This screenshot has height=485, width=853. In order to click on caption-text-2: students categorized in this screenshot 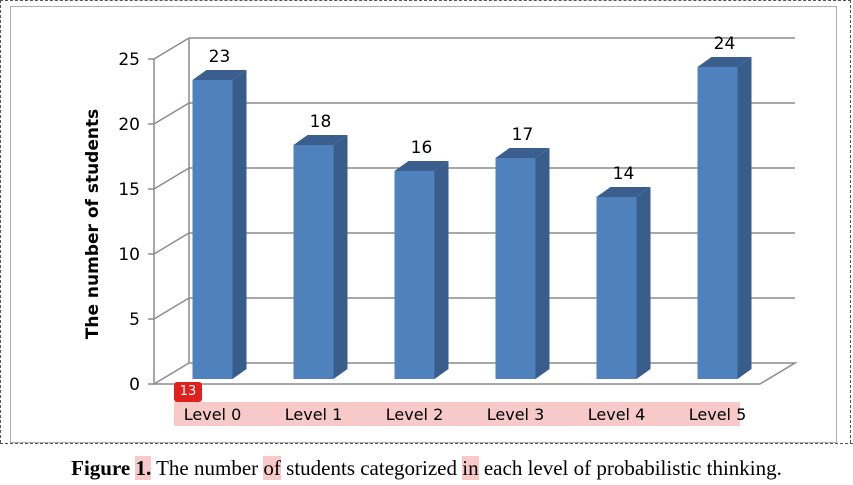, I will do `click(371, 468)`.